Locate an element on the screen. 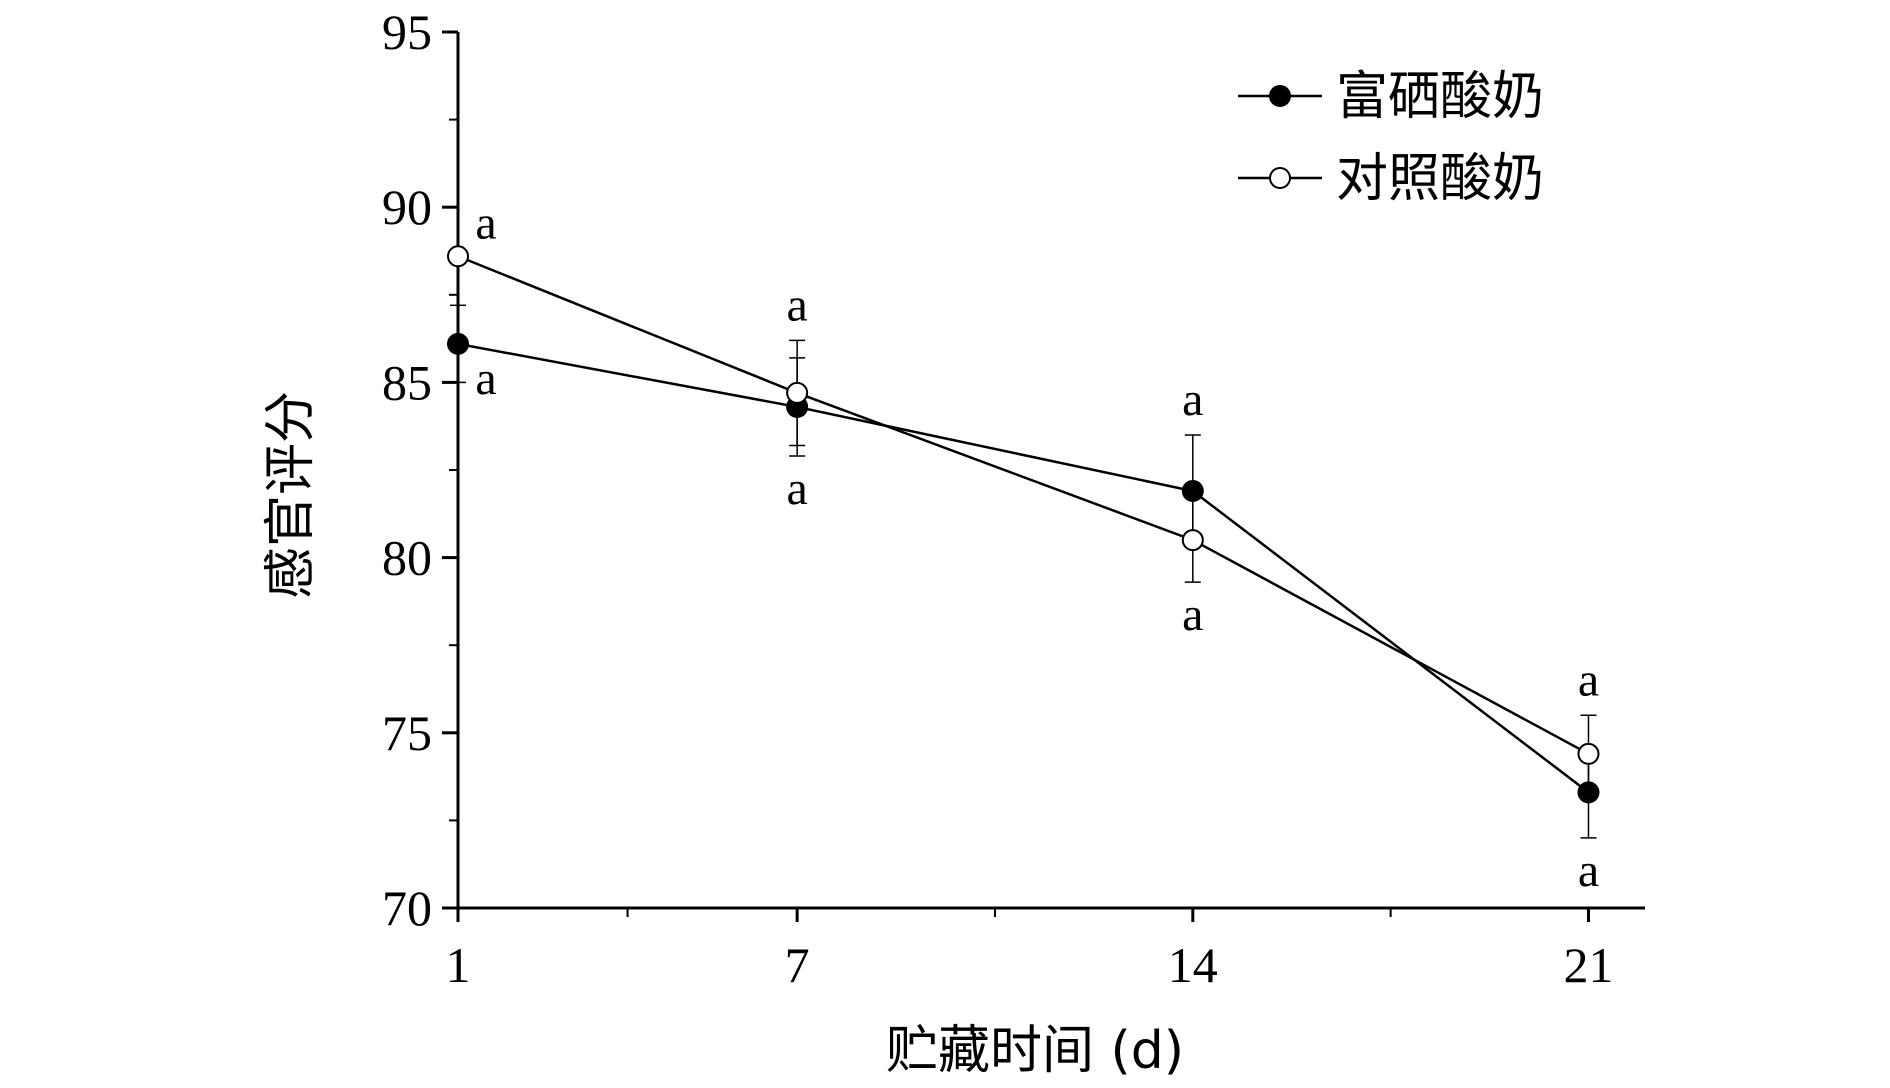 This screenshot has width=1890, height=1088. y-tick-label: 95 is located at coordinates (407, 32).